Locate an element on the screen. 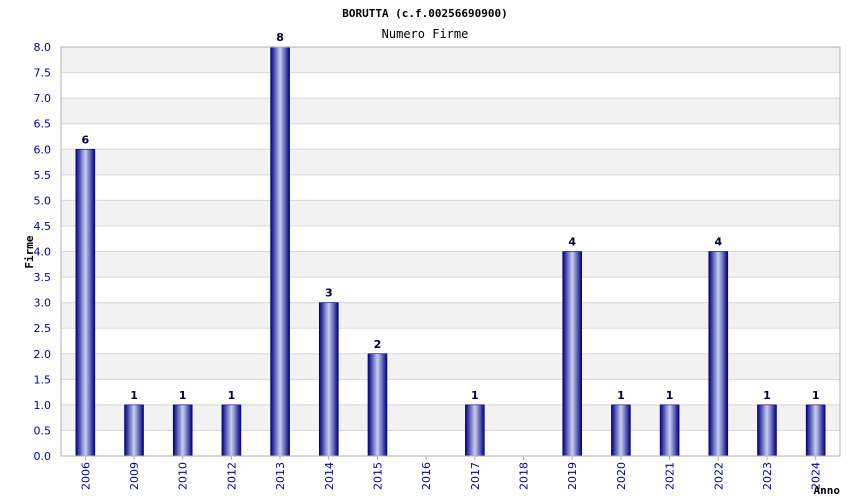 The image size is (850, 500). x-tick-label-2014: 2014 is located at coordinates (329, 476).